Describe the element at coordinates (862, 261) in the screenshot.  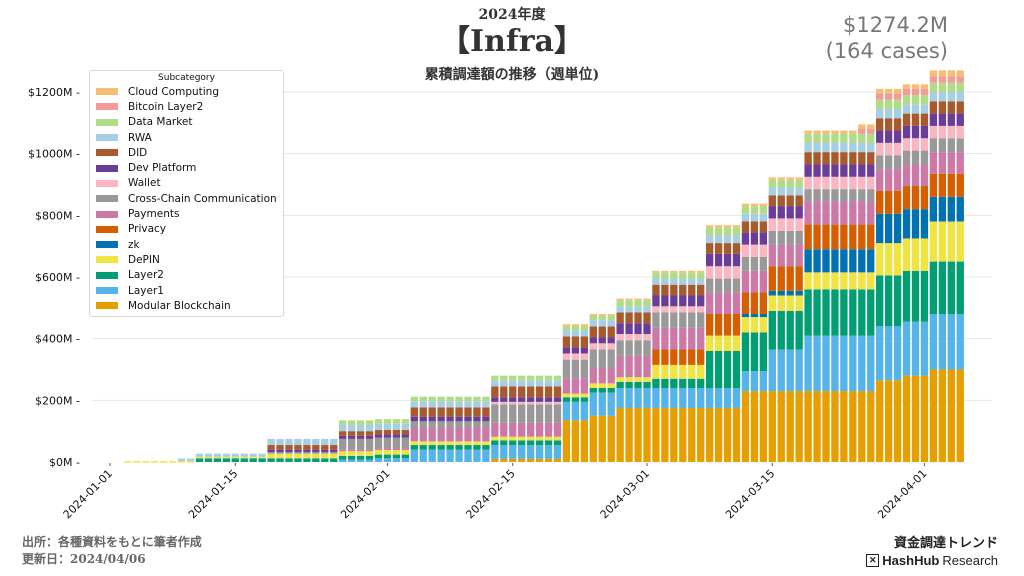
I see `bar-segment-zk` at that location.